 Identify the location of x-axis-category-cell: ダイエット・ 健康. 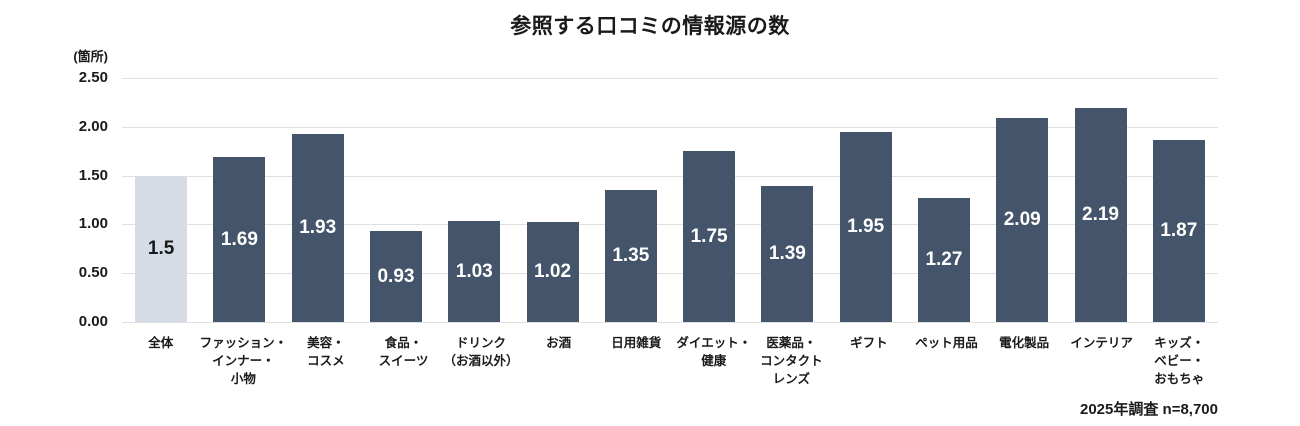
(714, 361).